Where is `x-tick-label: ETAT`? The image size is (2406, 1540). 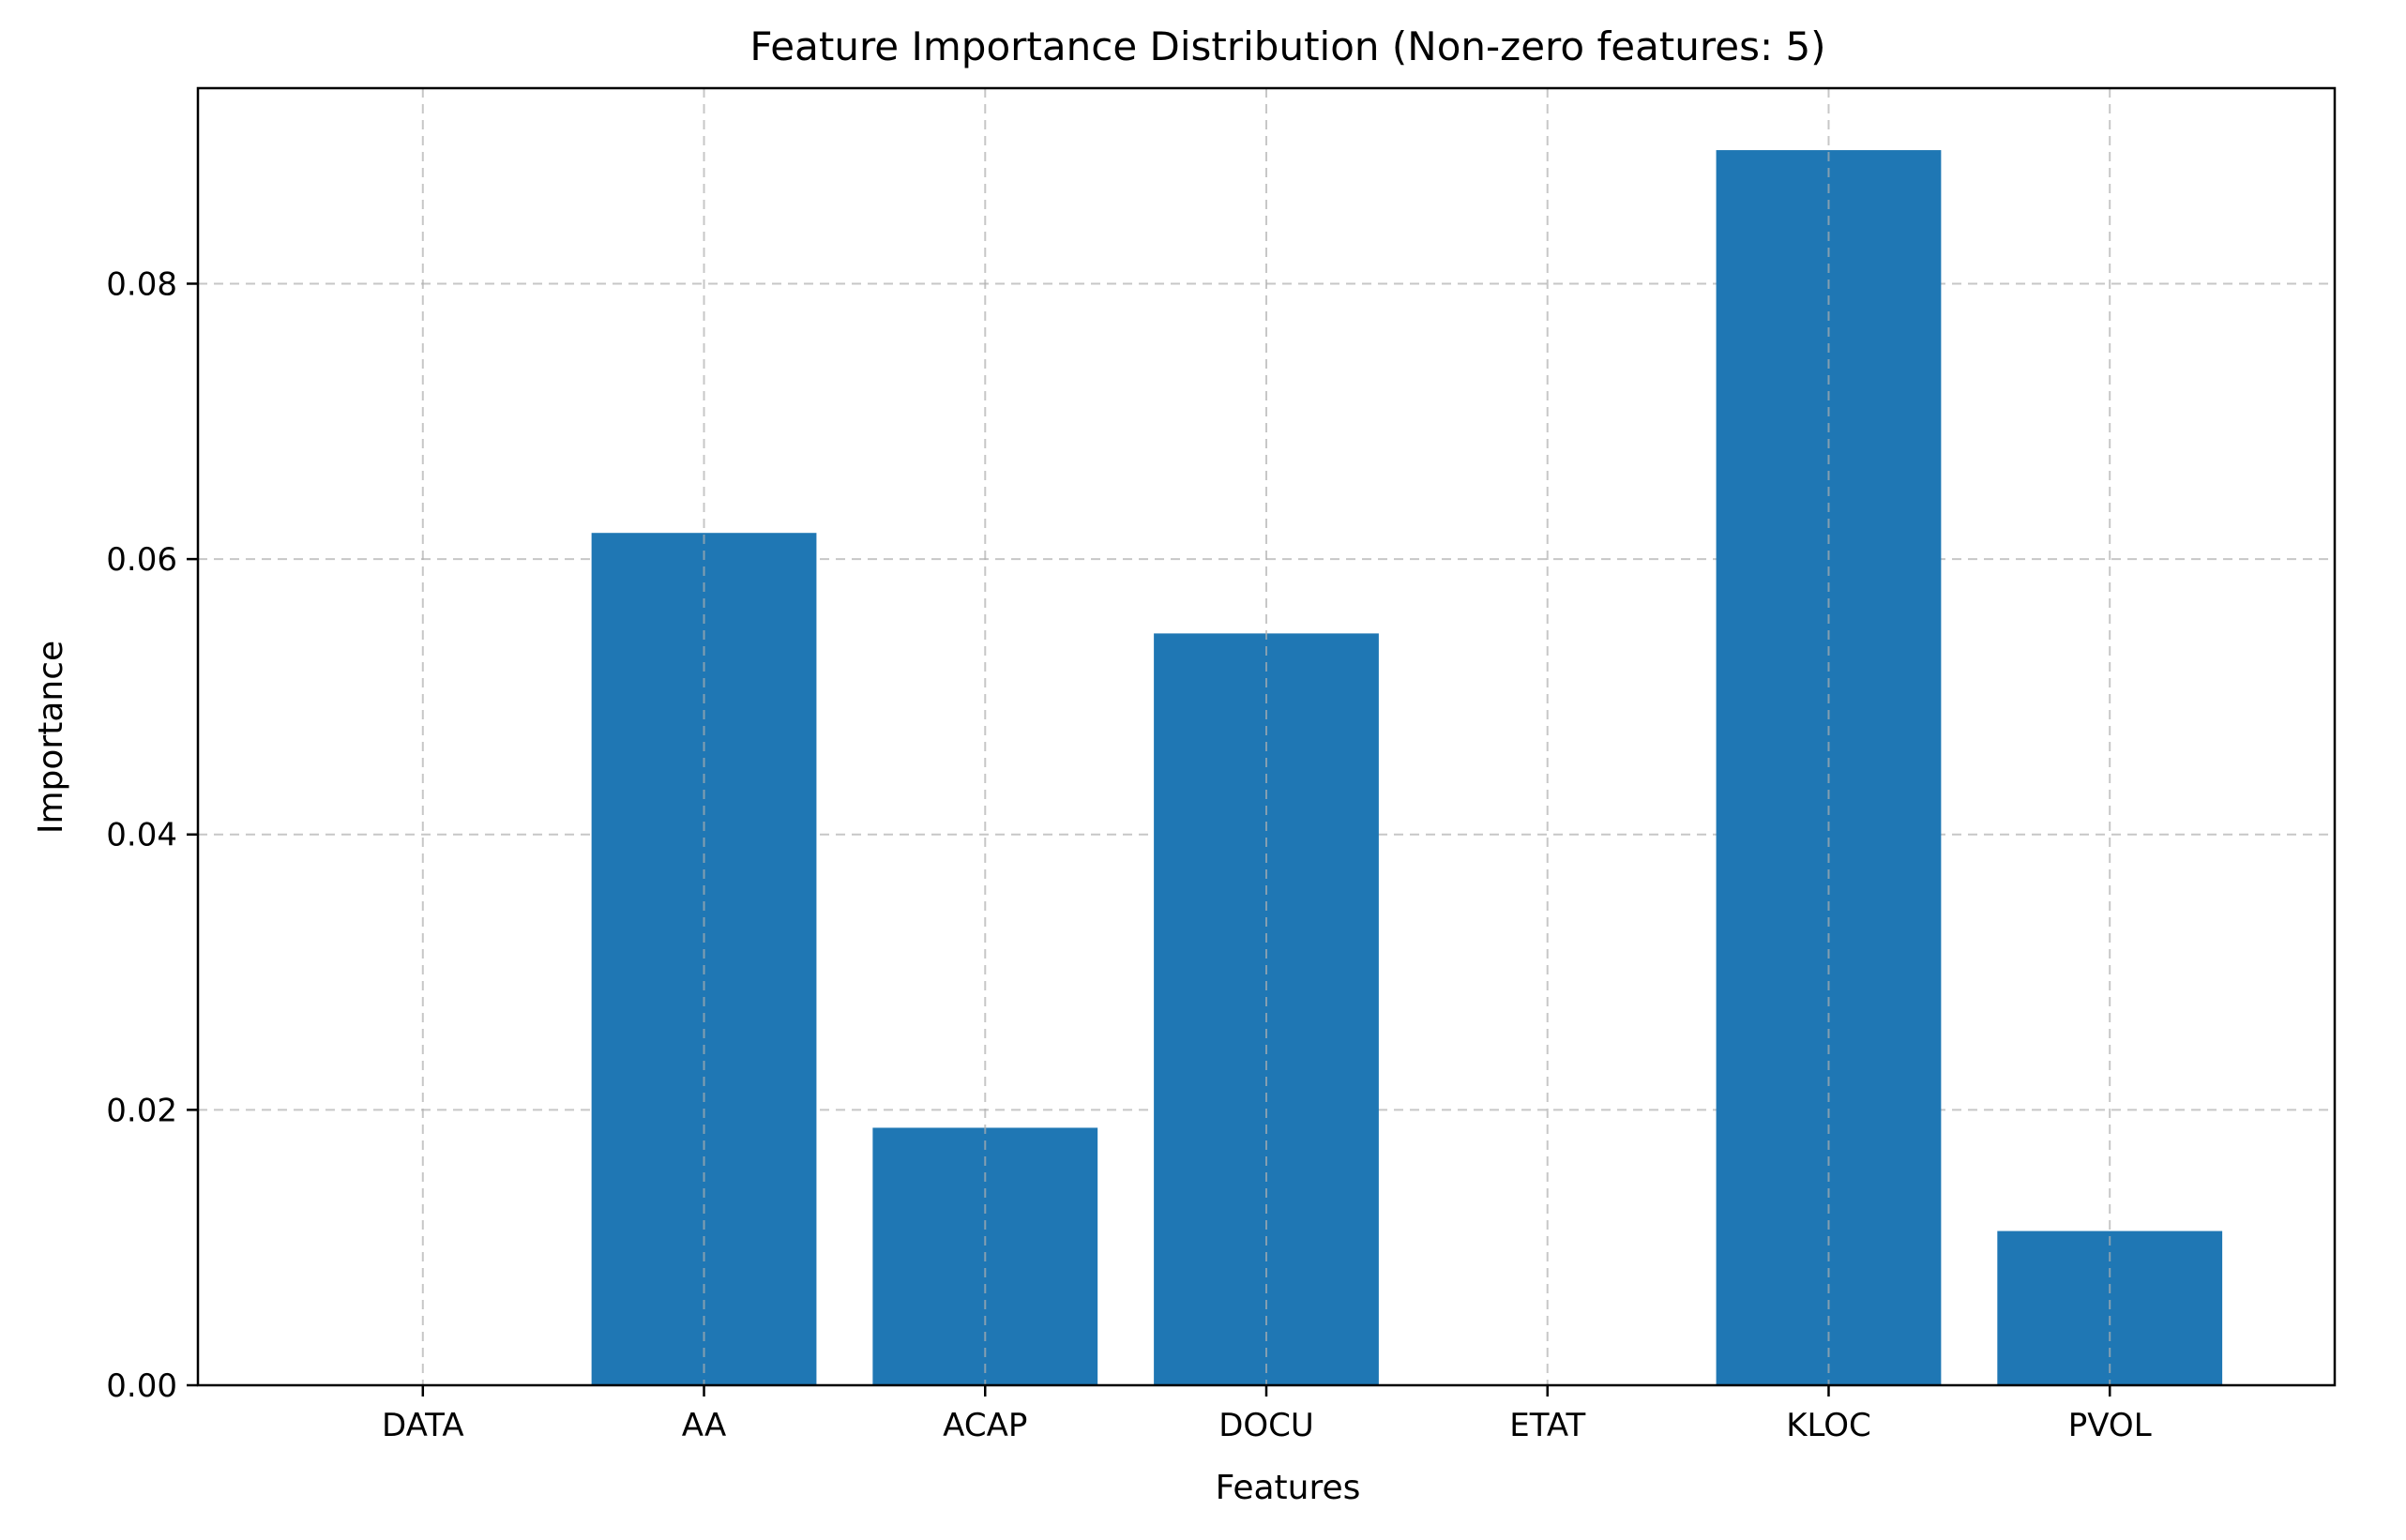 x-tick-label: ETAT is located at coordinates (1547, 1425).